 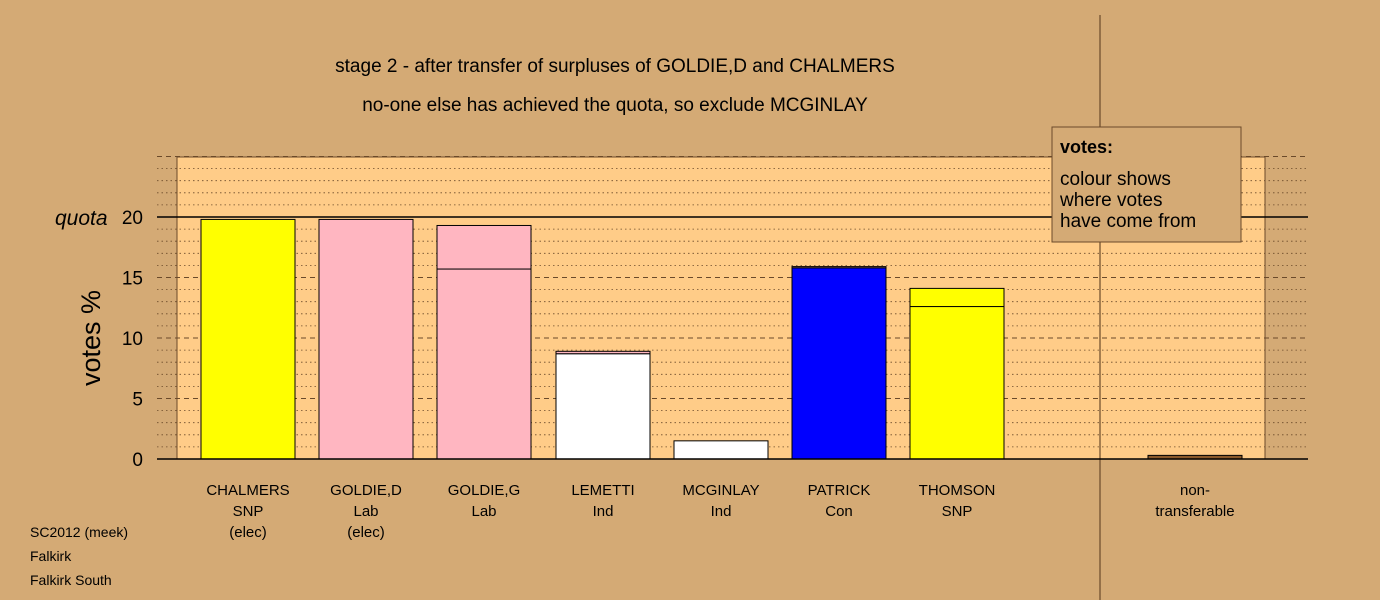 I want to click on category-label: THOMSON, so click(x=957, y=490).